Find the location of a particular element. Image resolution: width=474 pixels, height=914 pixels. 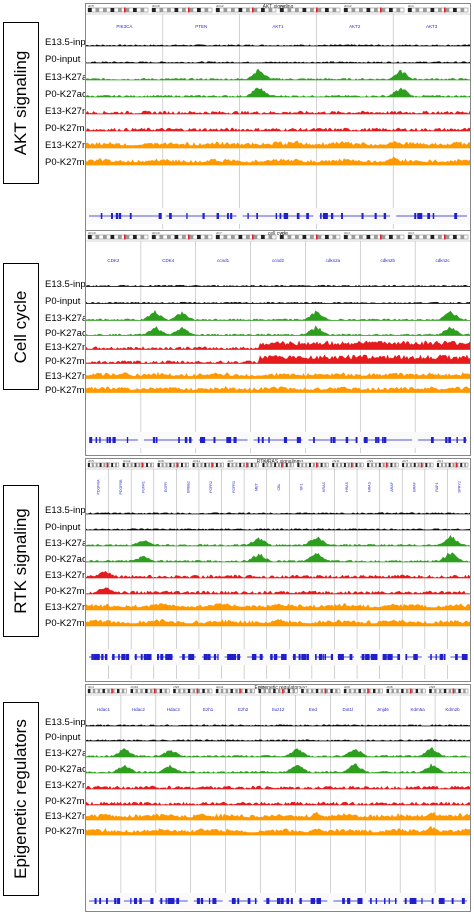

chromosome-ideogram: chr7 is located at coordinates (246, 235).